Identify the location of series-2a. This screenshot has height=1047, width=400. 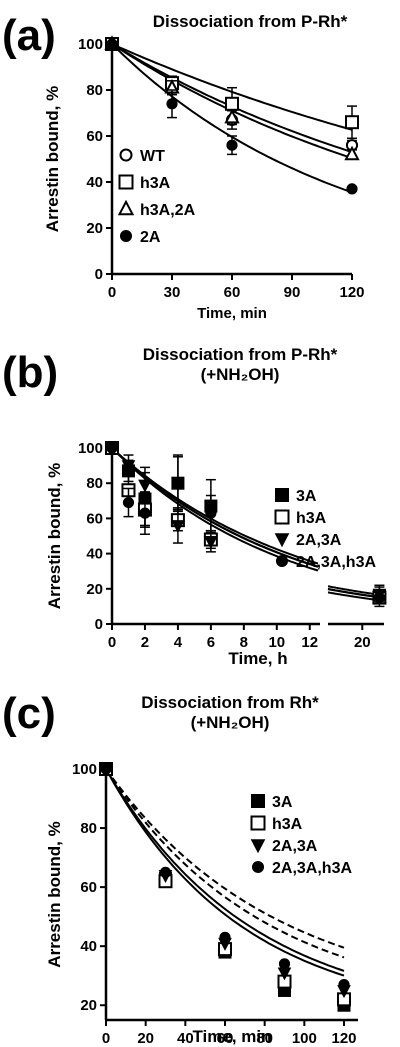
(232, 116).